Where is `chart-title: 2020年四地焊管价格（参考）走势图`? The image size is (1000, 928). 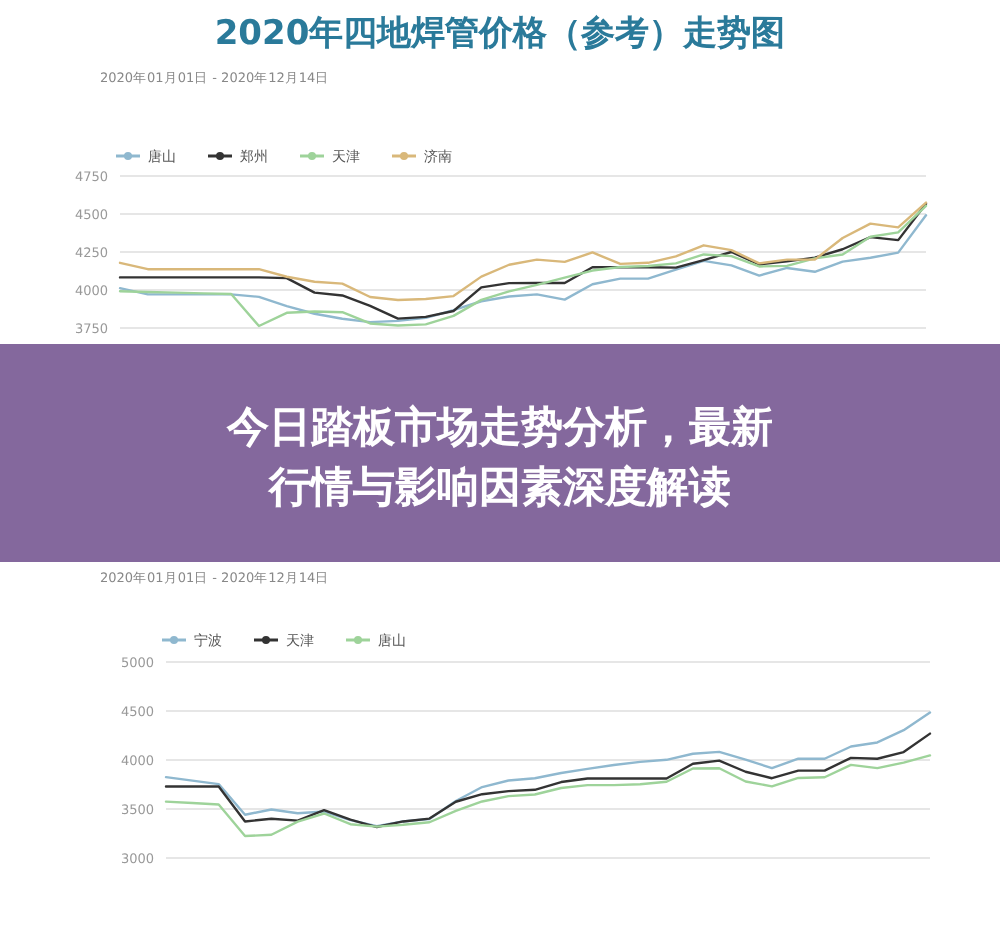 chart-title: 2020年四地焊管价格（参考）走势图 is located at coordinates (500, 34).